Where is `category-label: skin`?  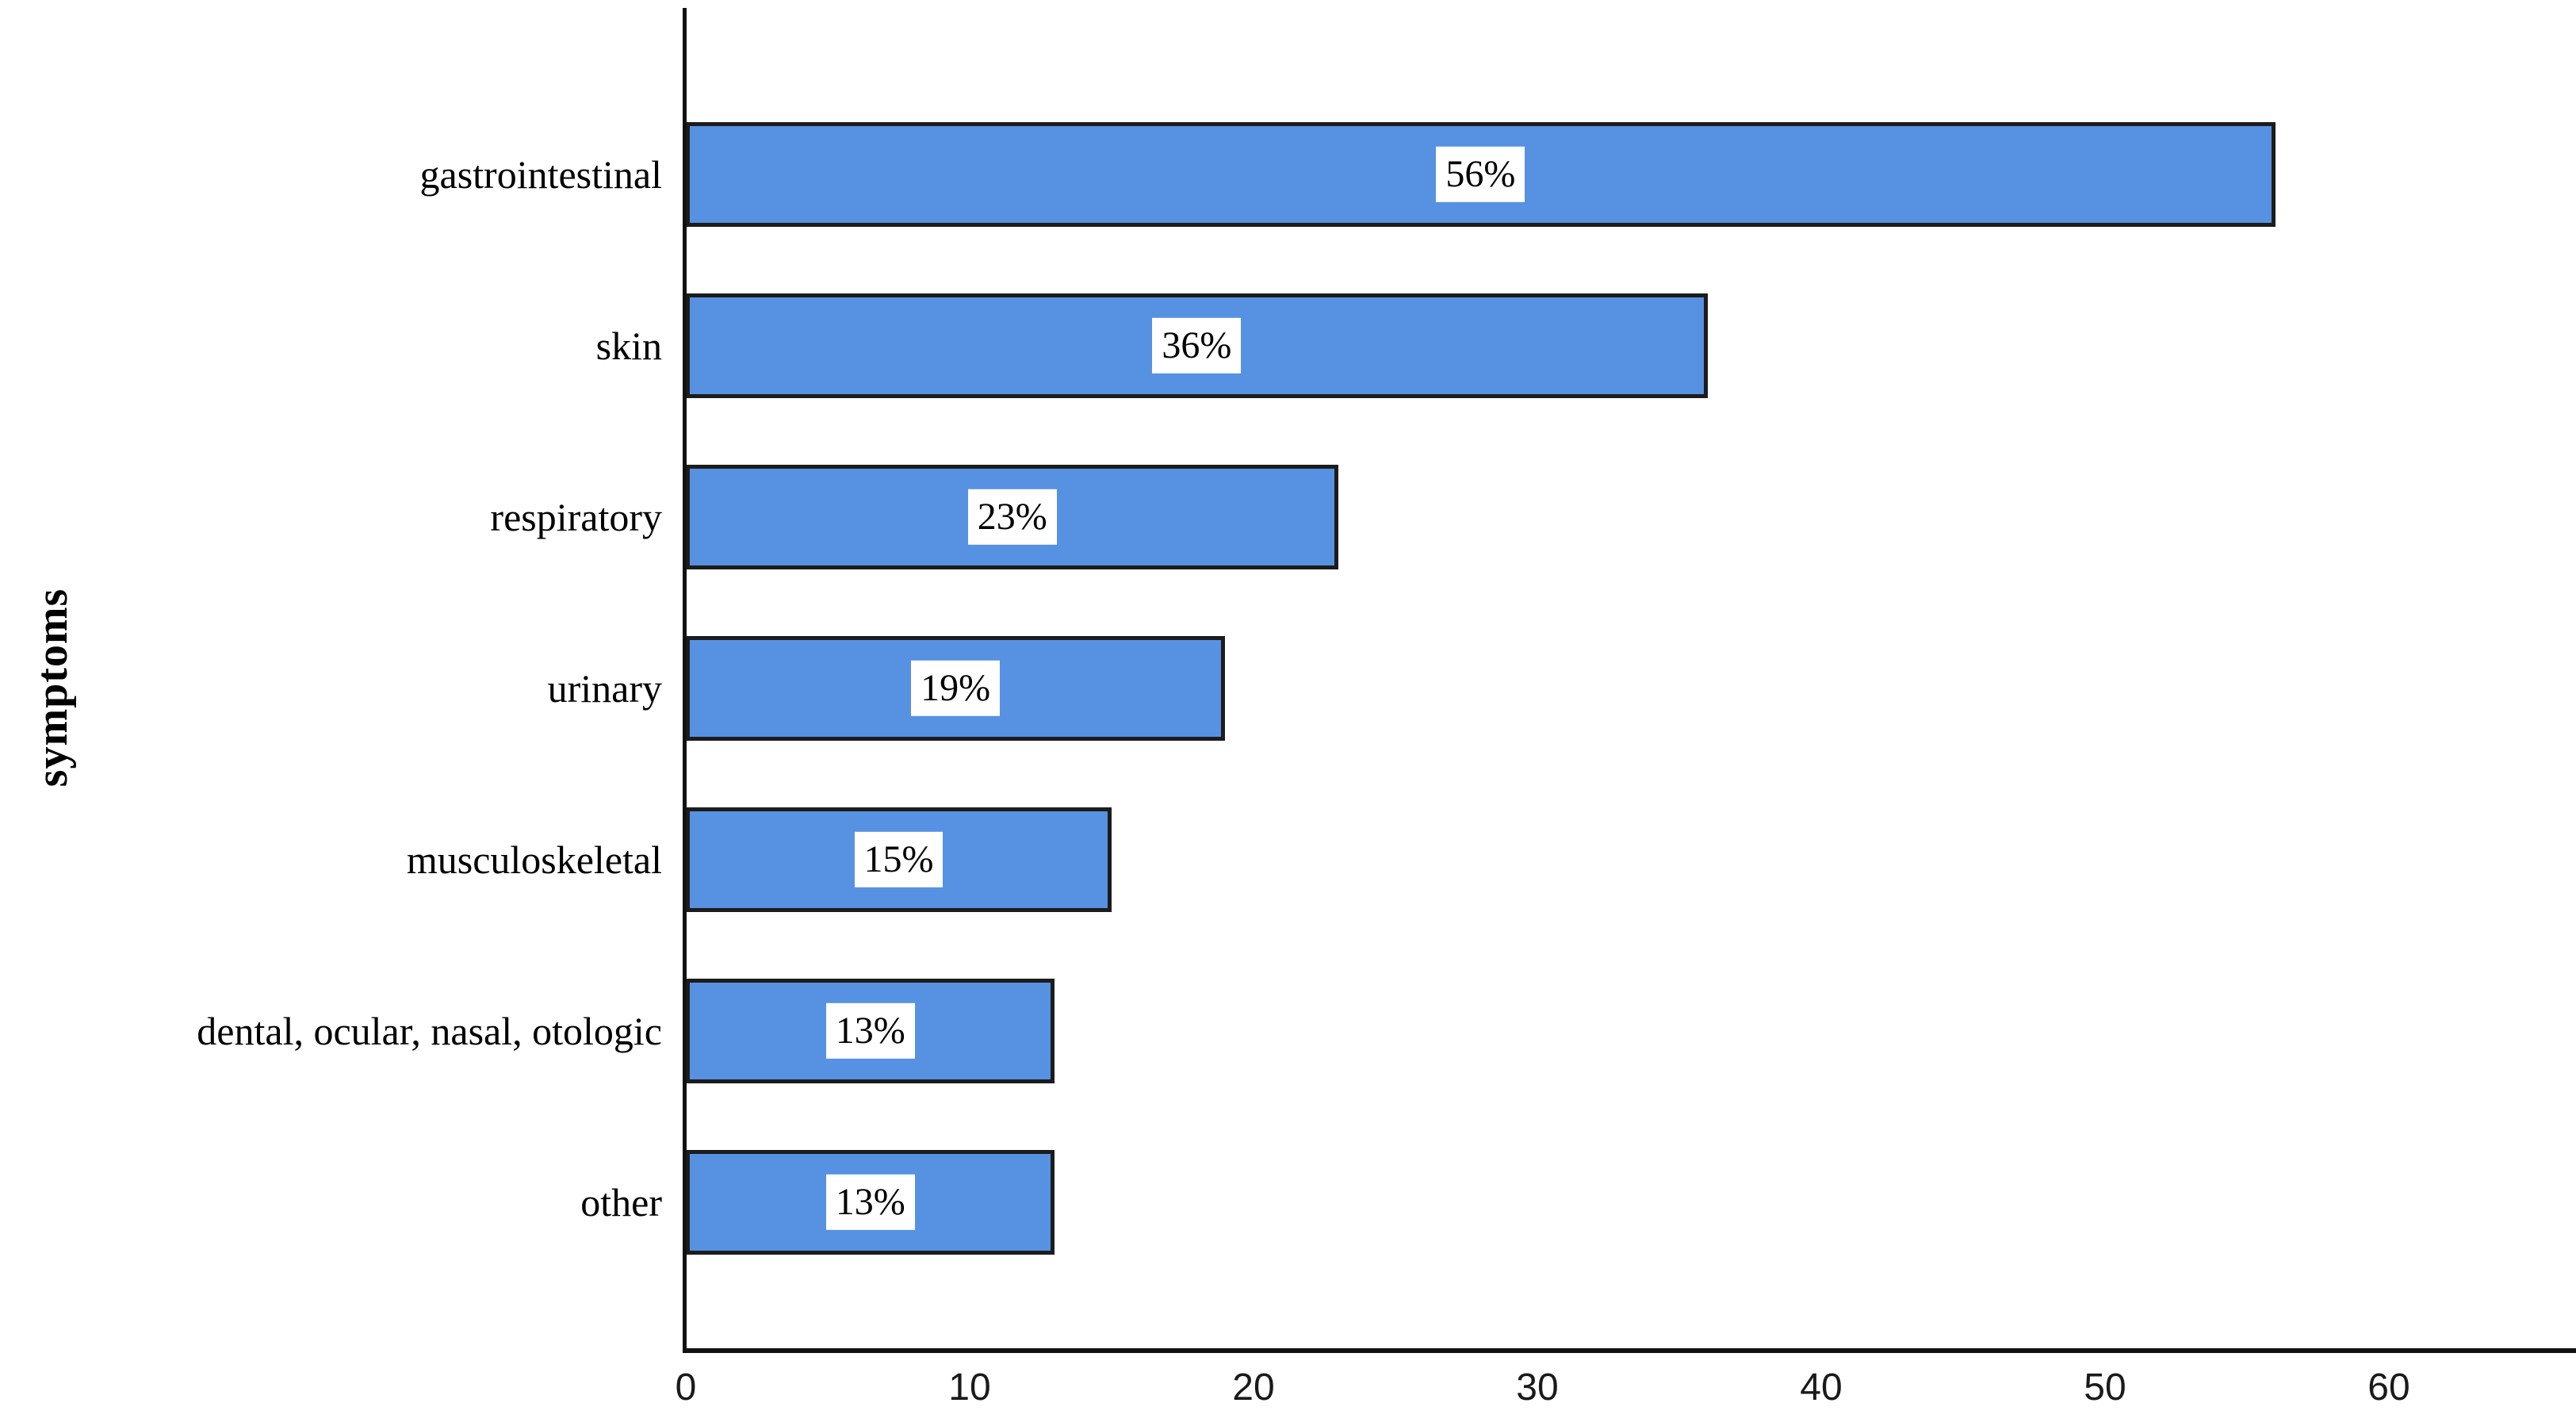
category-label: skin is located at coordinates (628, 346).